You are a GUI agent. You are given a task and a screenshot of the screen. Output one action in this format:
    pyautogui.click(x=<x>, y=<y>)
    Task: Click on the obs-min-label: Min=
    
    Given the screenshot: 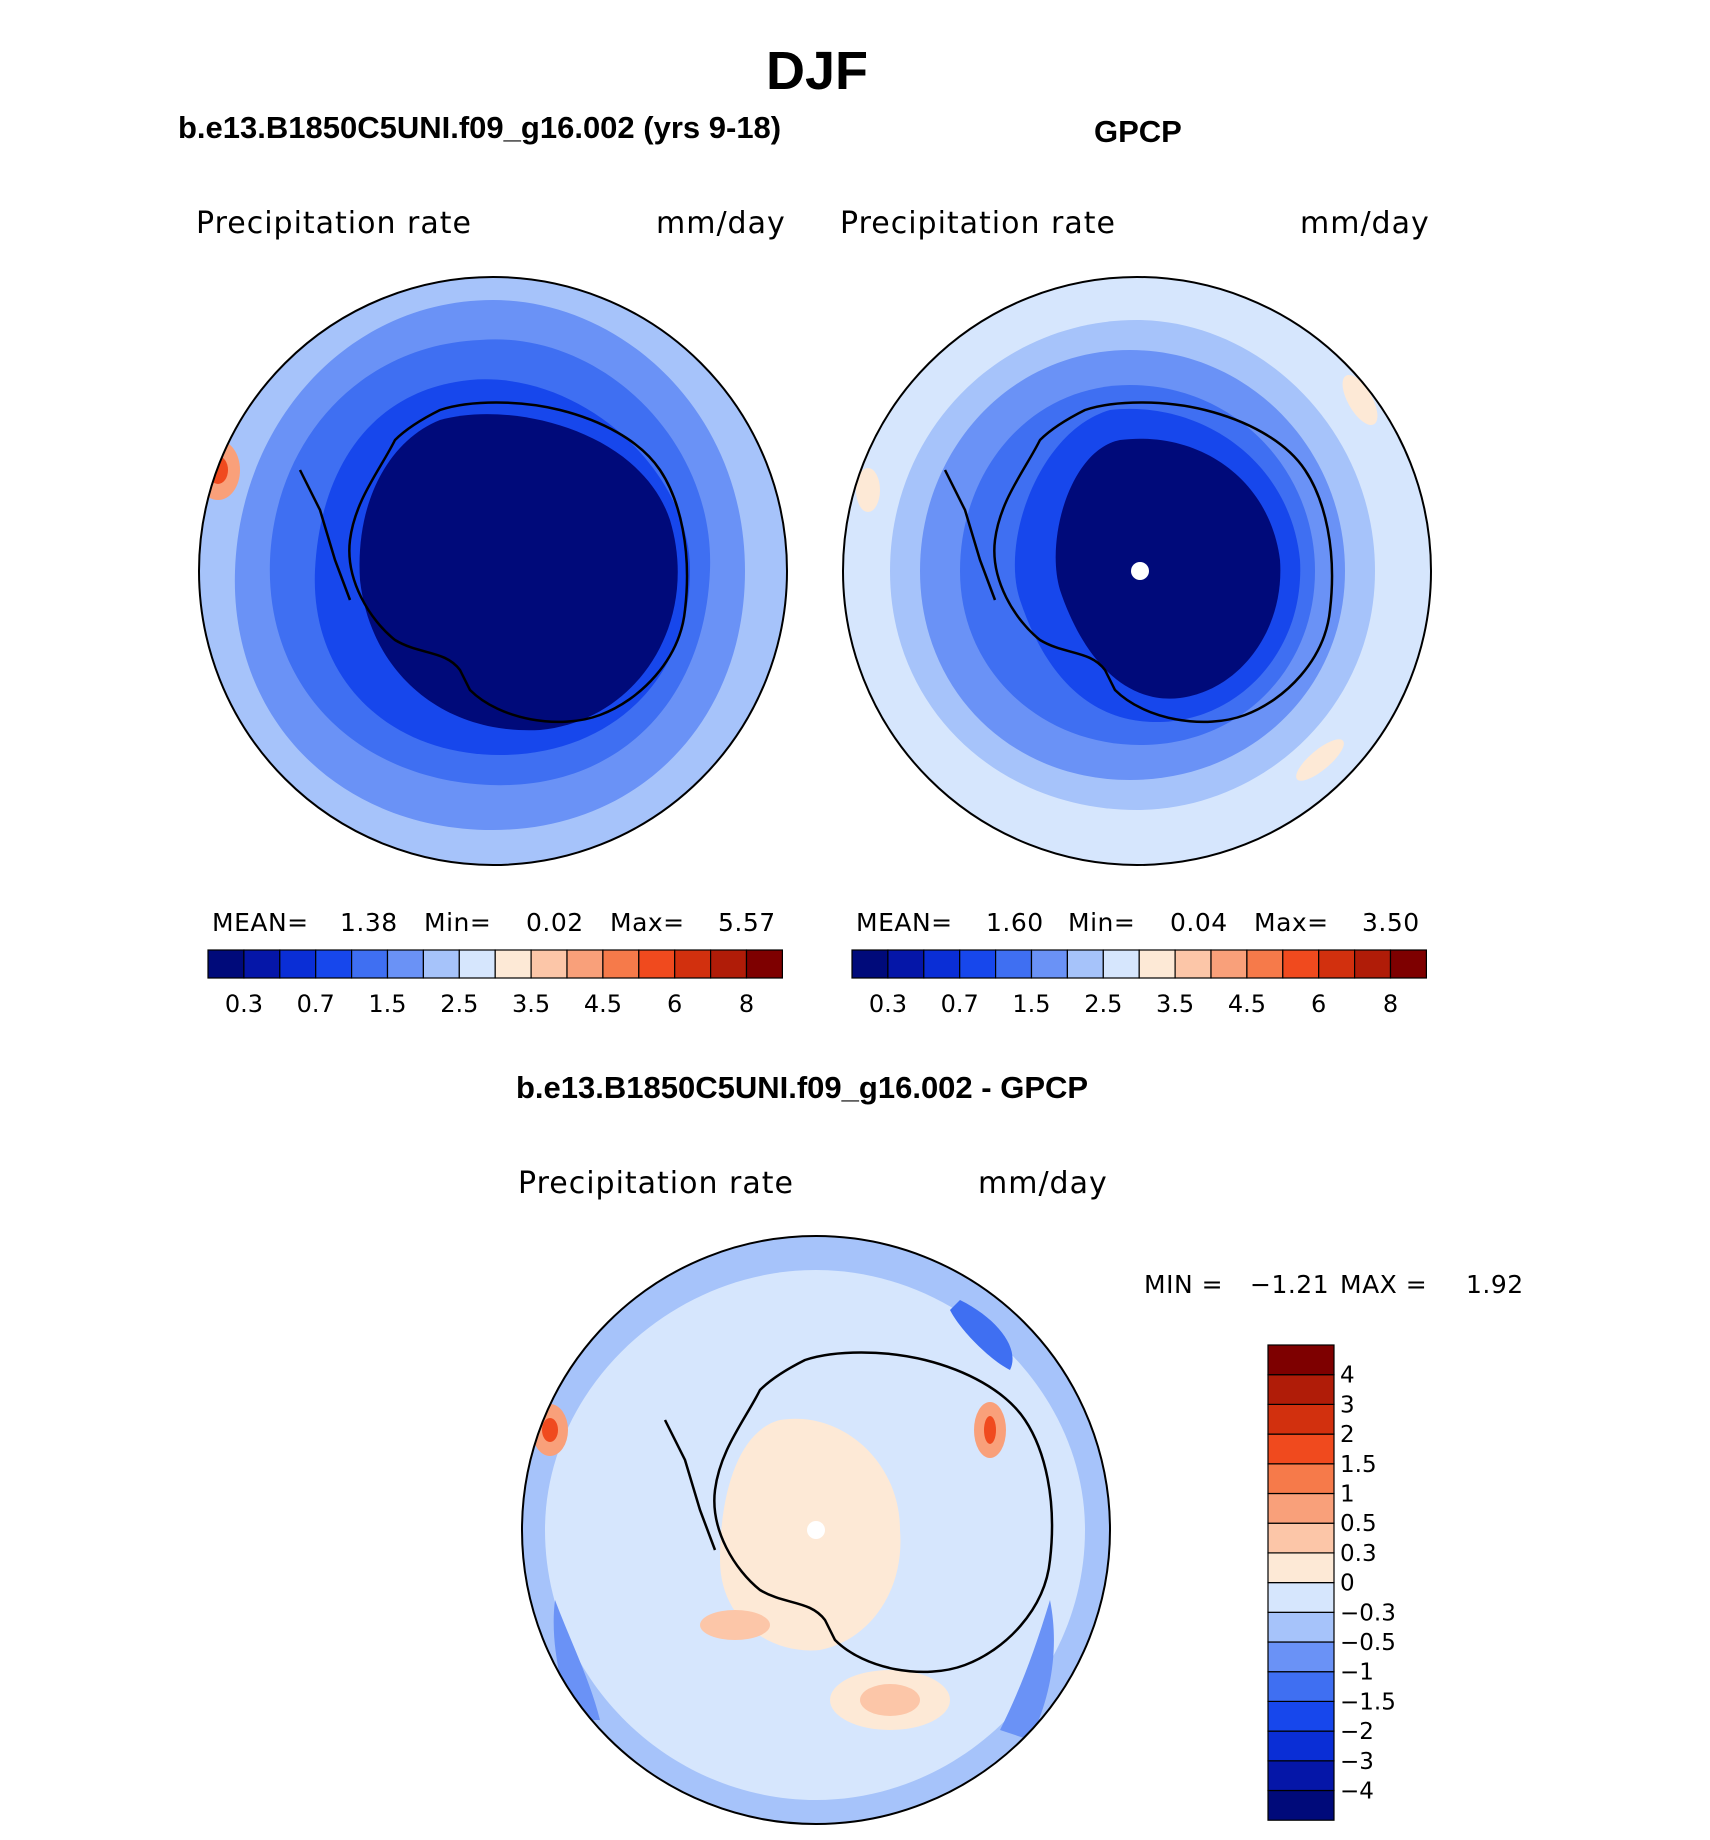 What is the action you would take?
    pyautogui.click(x=1102, y=922)
    